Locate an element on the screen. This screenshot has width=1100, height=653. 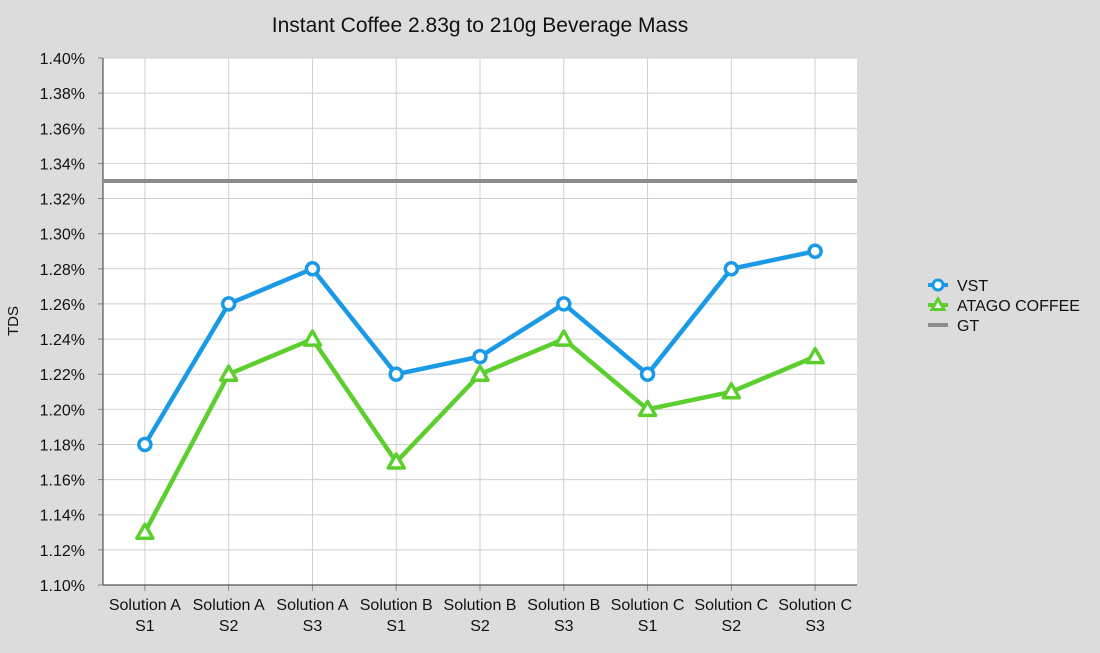
y-tick-label: 1.20% is located at coordinates (62, 410).